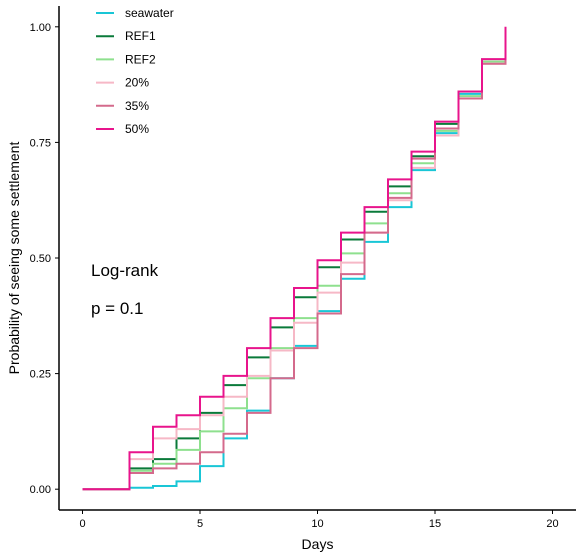 The image size is (583, 559). What do you see at coordinates (137, 106) in the screenshot?
I see `legend-label: 35%` at bounding box center [137, 106].